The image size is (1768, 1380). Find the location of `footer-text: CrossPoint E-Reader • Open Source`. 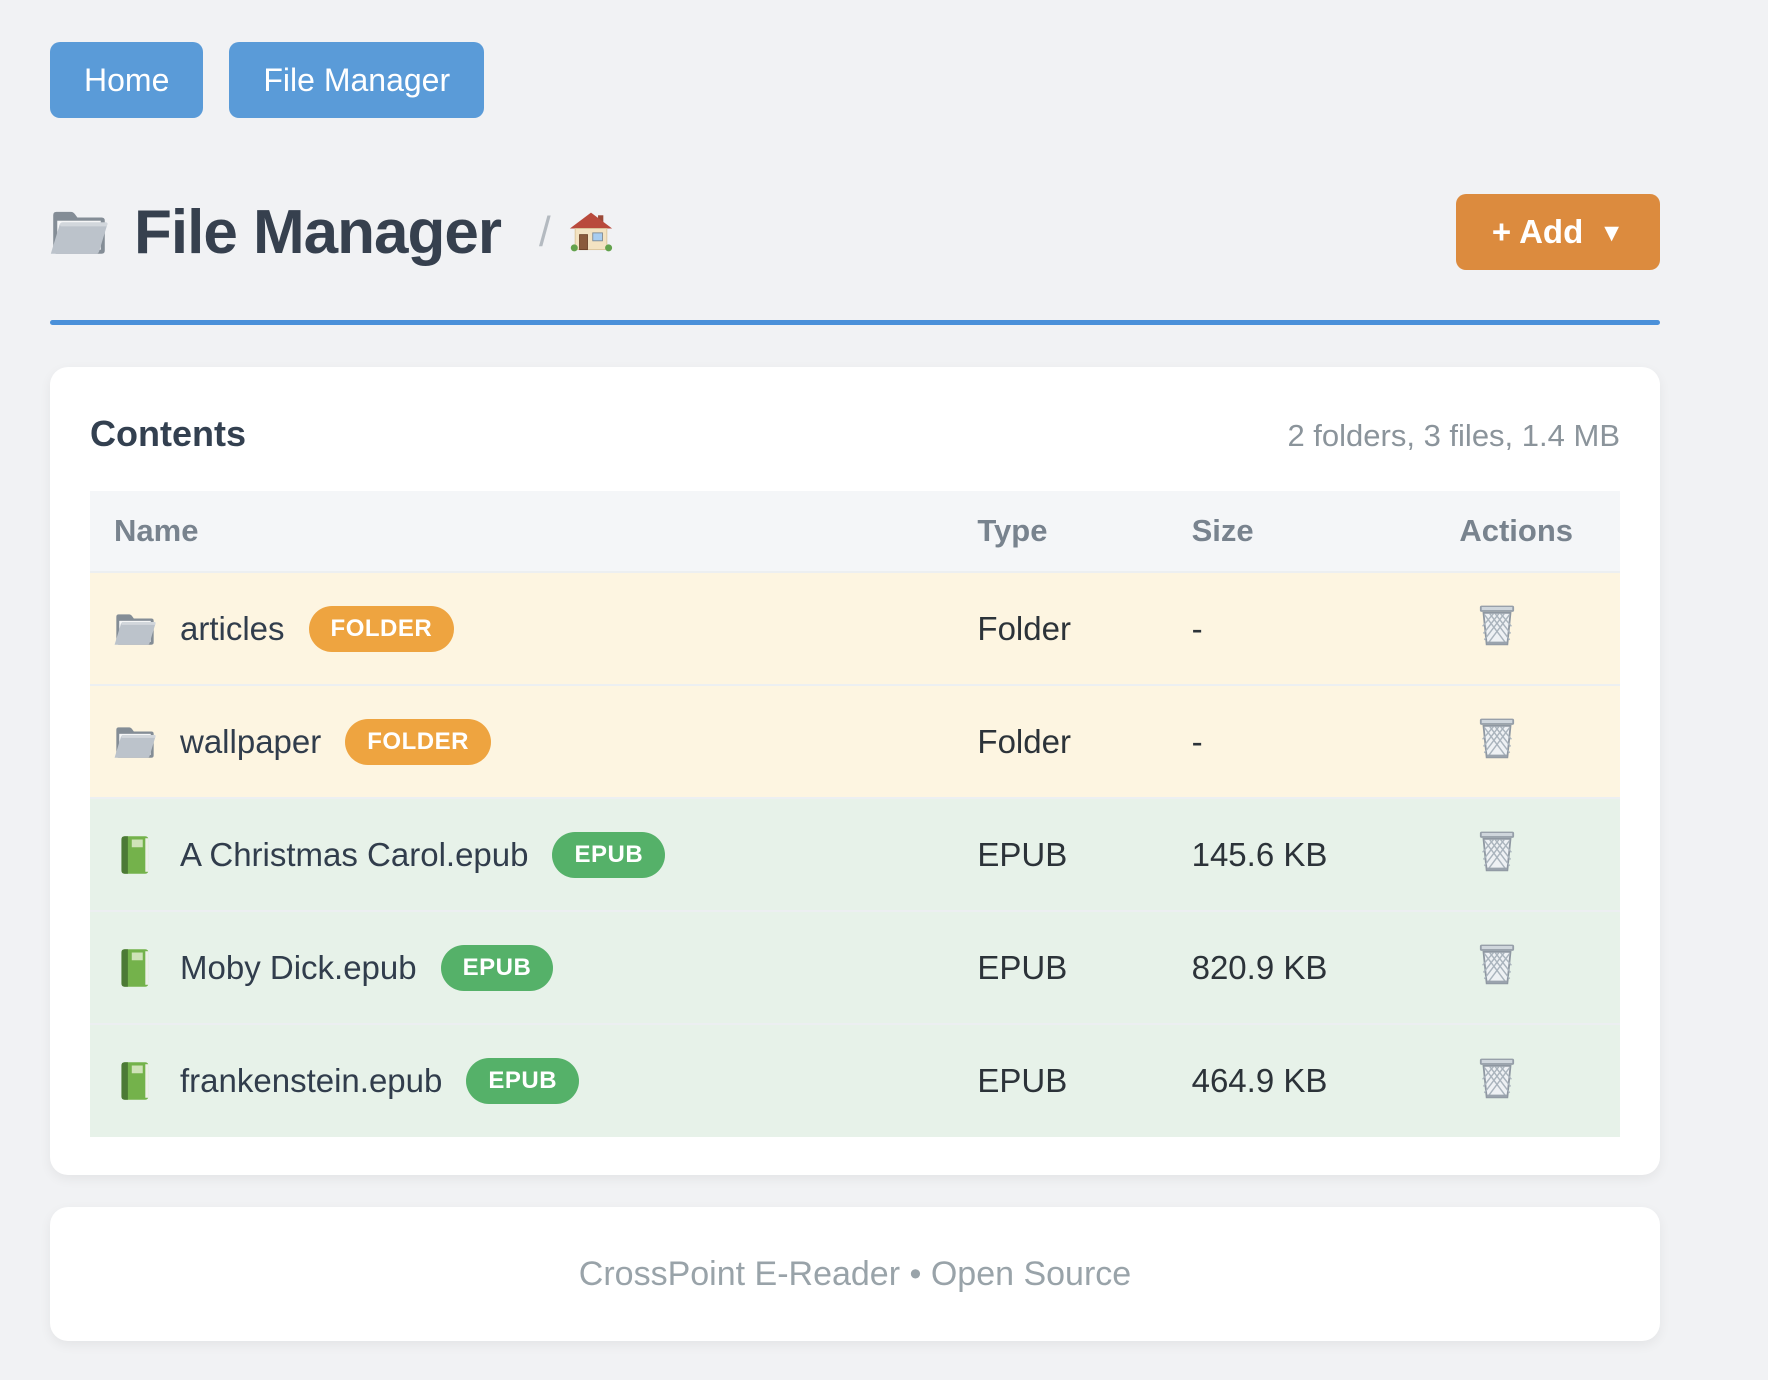

footer-text: CrossPoint E-Reader • Open Source is located at coordinates (855, 1273).